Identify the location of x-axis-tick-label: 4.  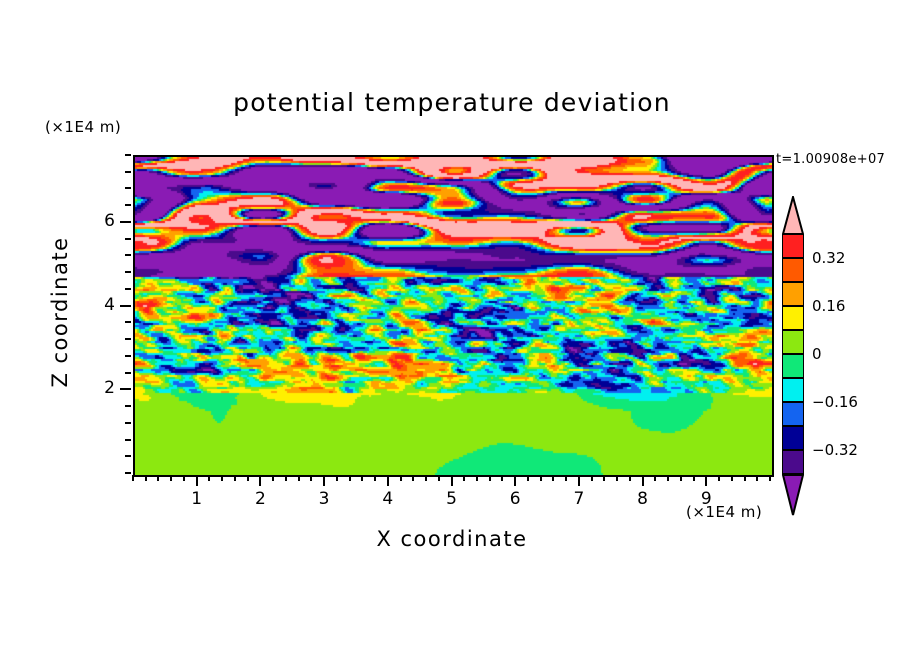
(388, 499).